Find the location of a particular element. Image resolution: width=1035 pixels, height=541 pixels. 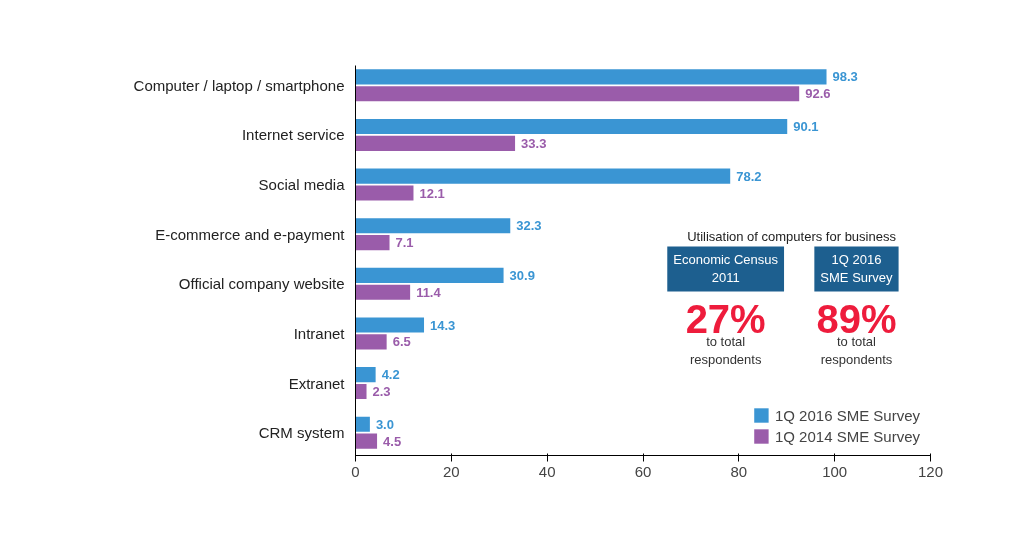

x-tick-label: 80 is located at coordinates (739, 471).